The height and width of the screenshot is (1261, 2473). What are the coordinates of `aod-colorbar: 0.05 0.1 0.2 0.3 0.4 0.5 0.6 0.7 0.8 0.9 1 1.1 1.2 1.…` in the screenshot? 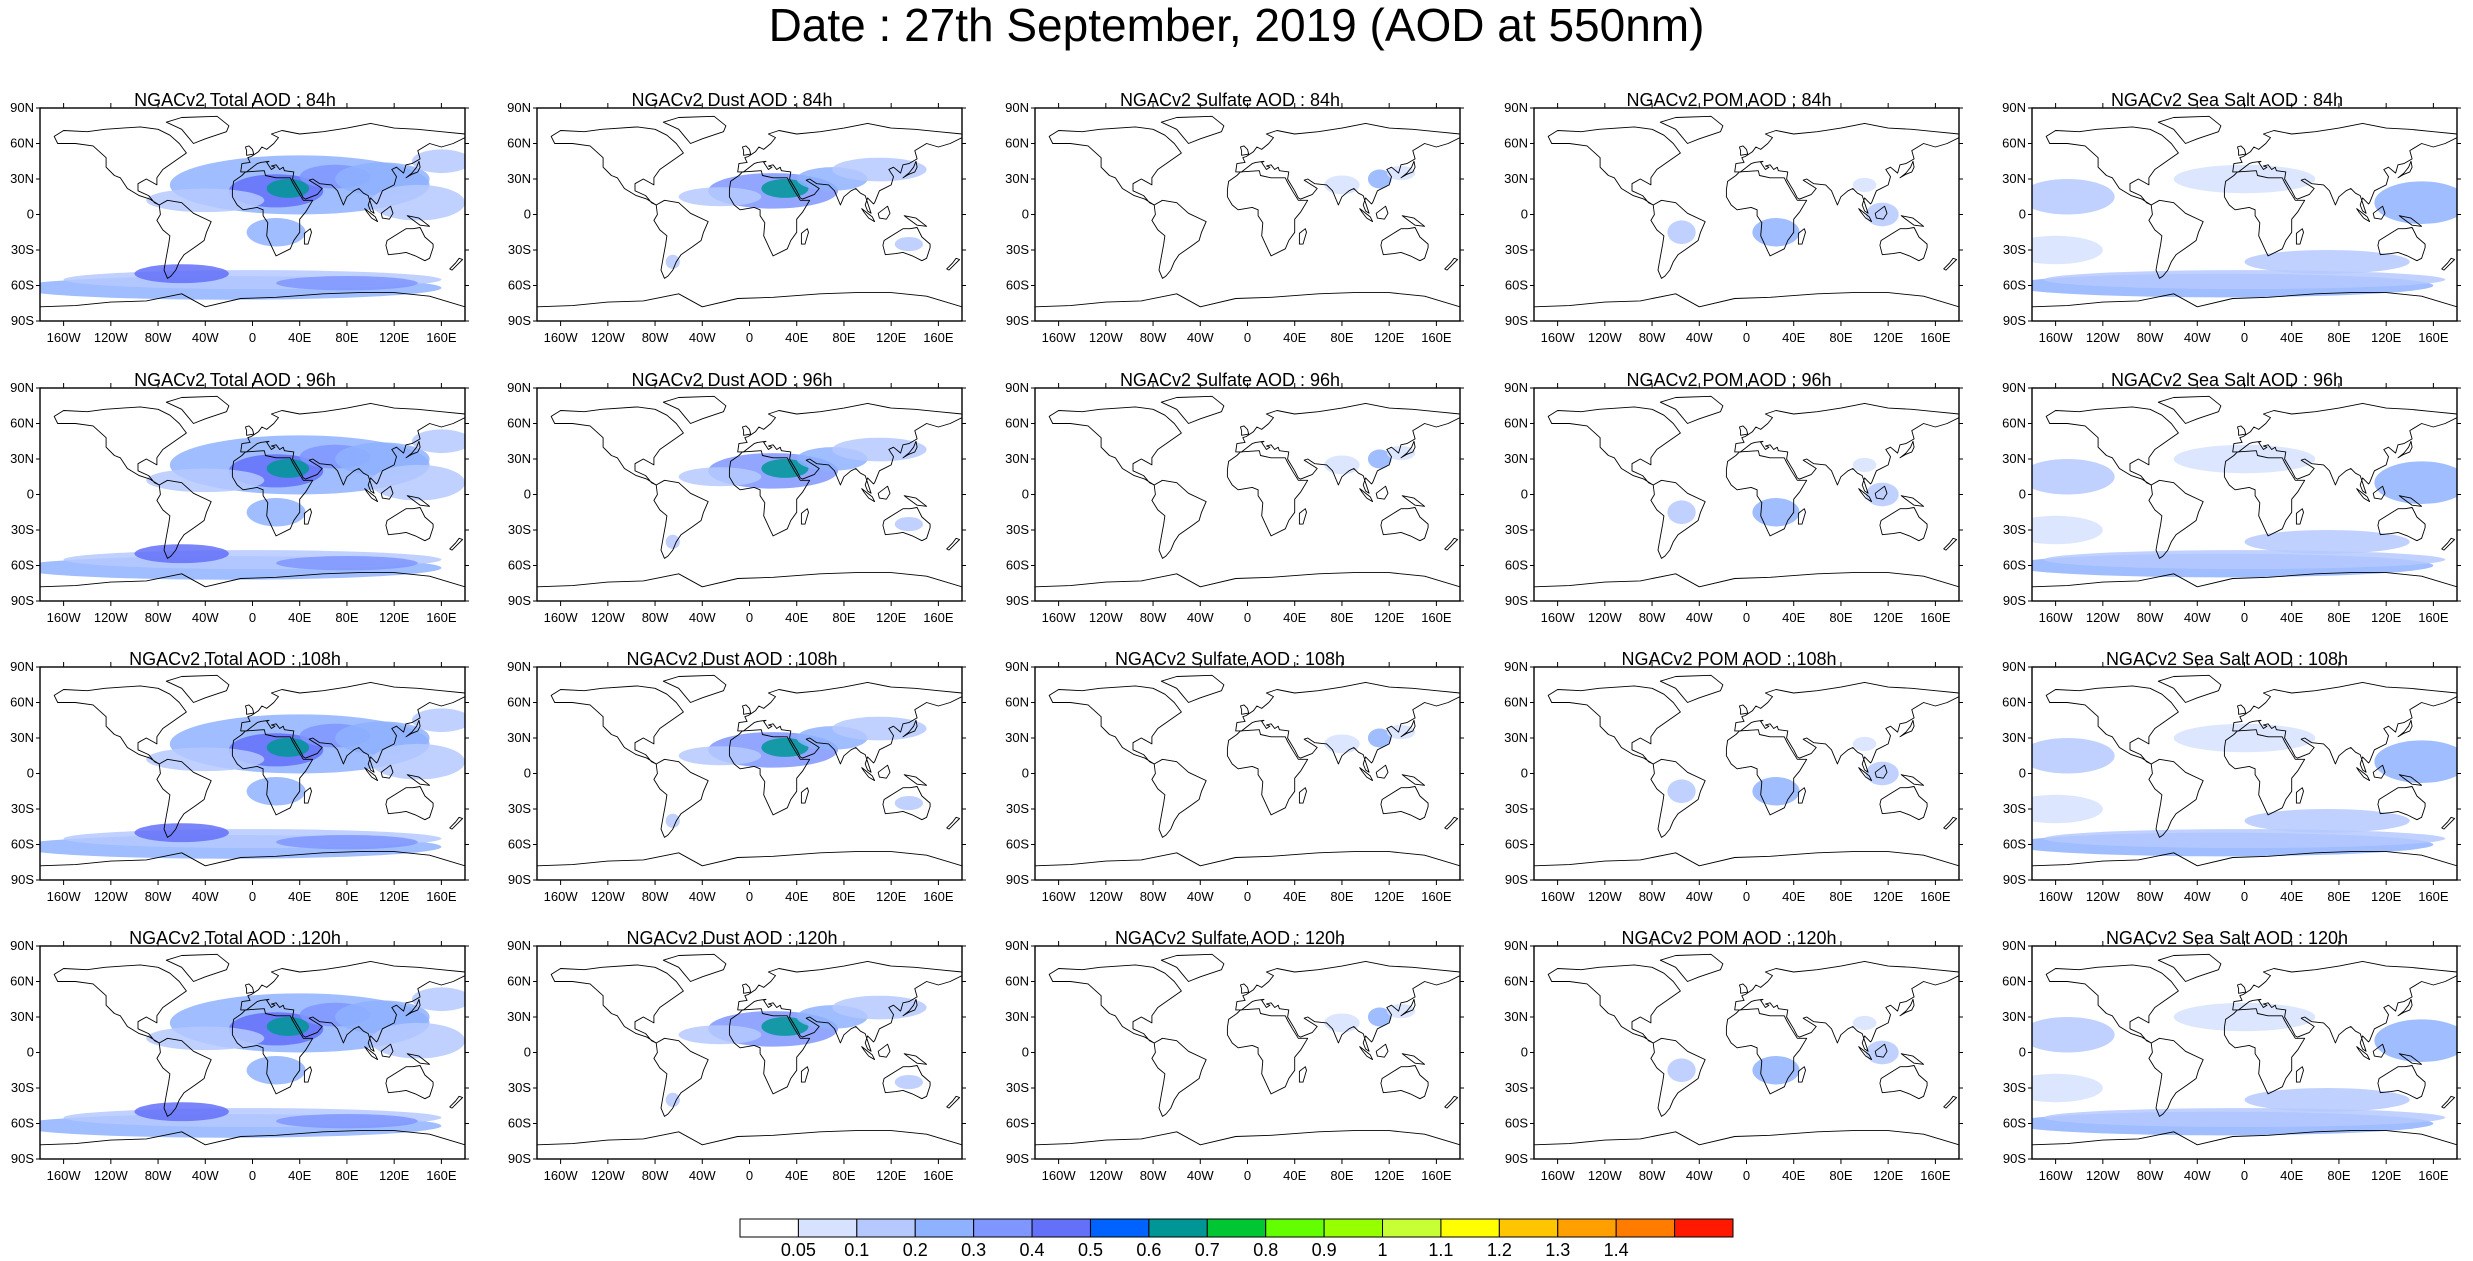 It's located at (1236, 1239).